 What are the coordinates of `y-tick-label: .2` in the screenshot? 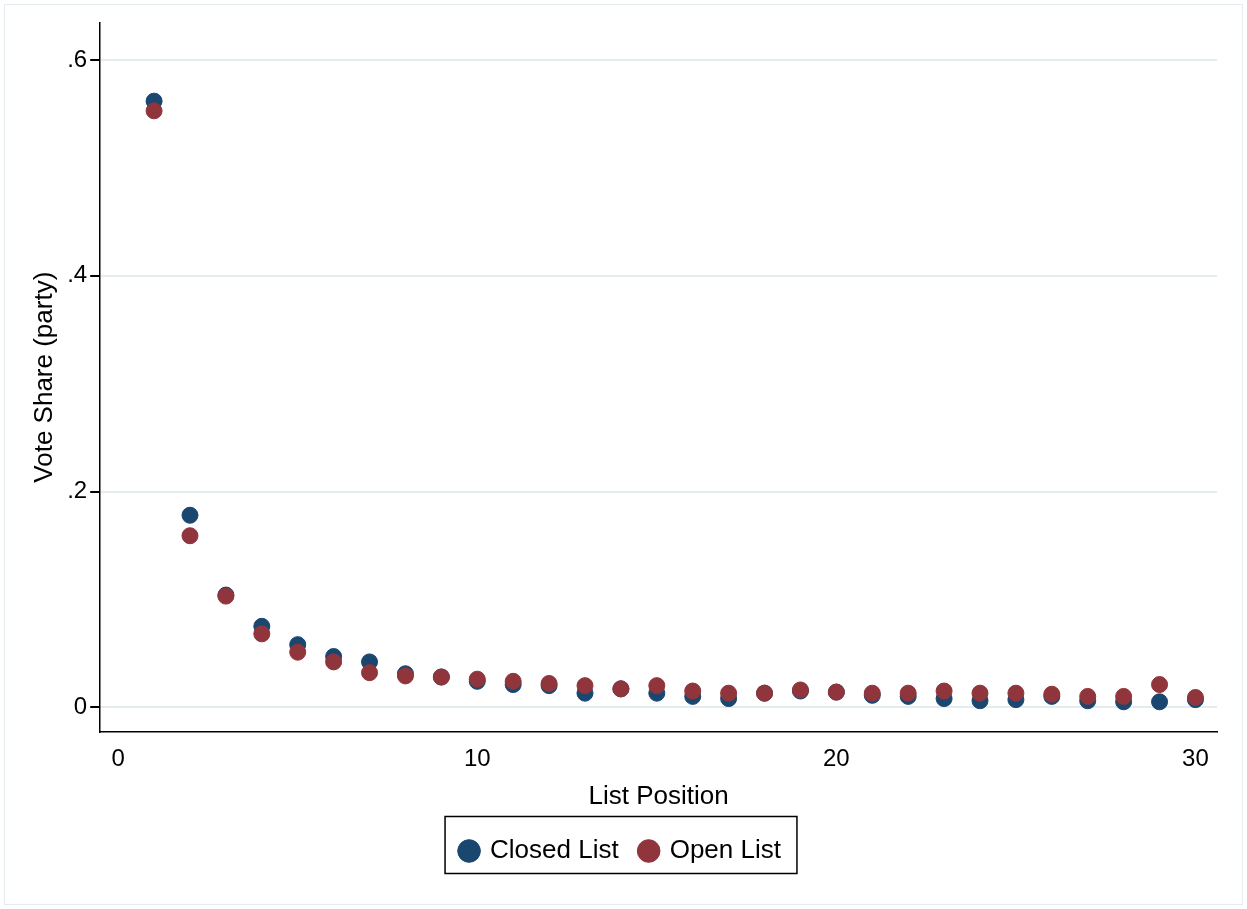 It's located at (77, 490).